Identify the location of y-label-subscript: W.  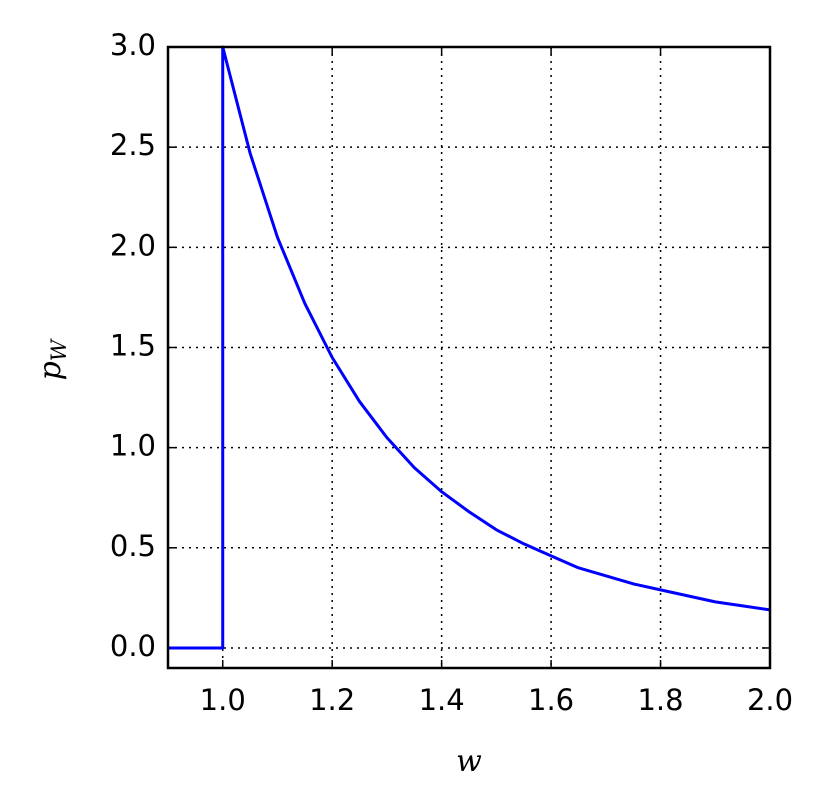
(59, 349).